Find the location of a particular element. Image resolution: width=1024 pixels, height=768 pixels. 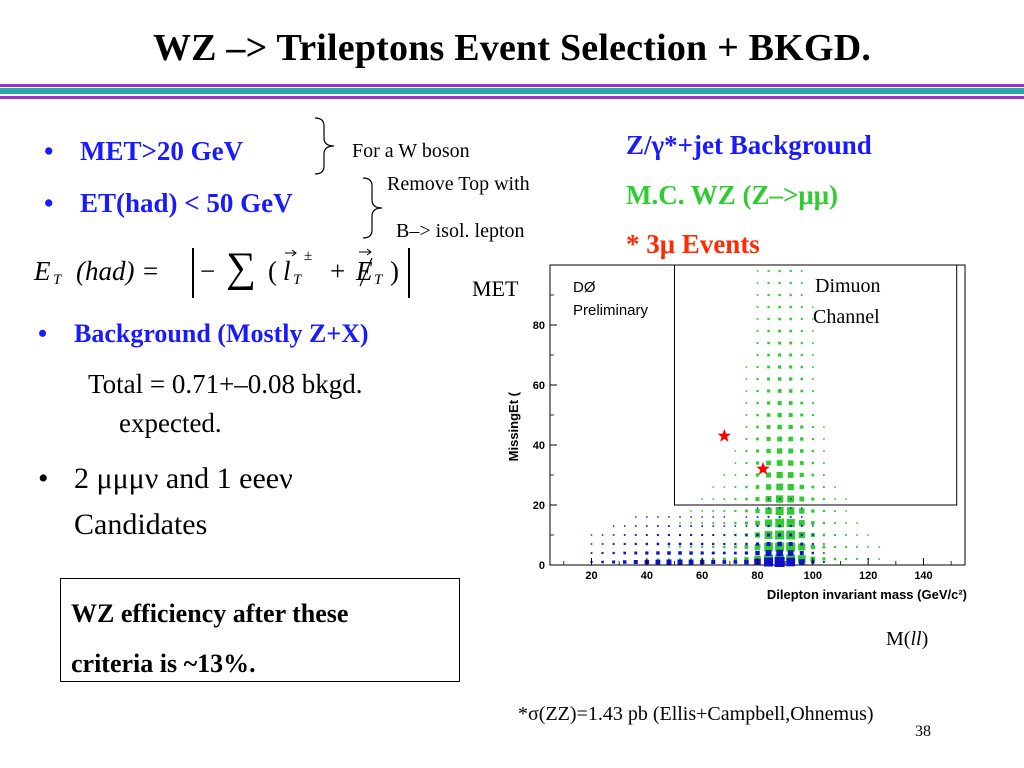

candidates-line1: 2 μμμν and 1 eeeν is located at coordinates (183, 478).